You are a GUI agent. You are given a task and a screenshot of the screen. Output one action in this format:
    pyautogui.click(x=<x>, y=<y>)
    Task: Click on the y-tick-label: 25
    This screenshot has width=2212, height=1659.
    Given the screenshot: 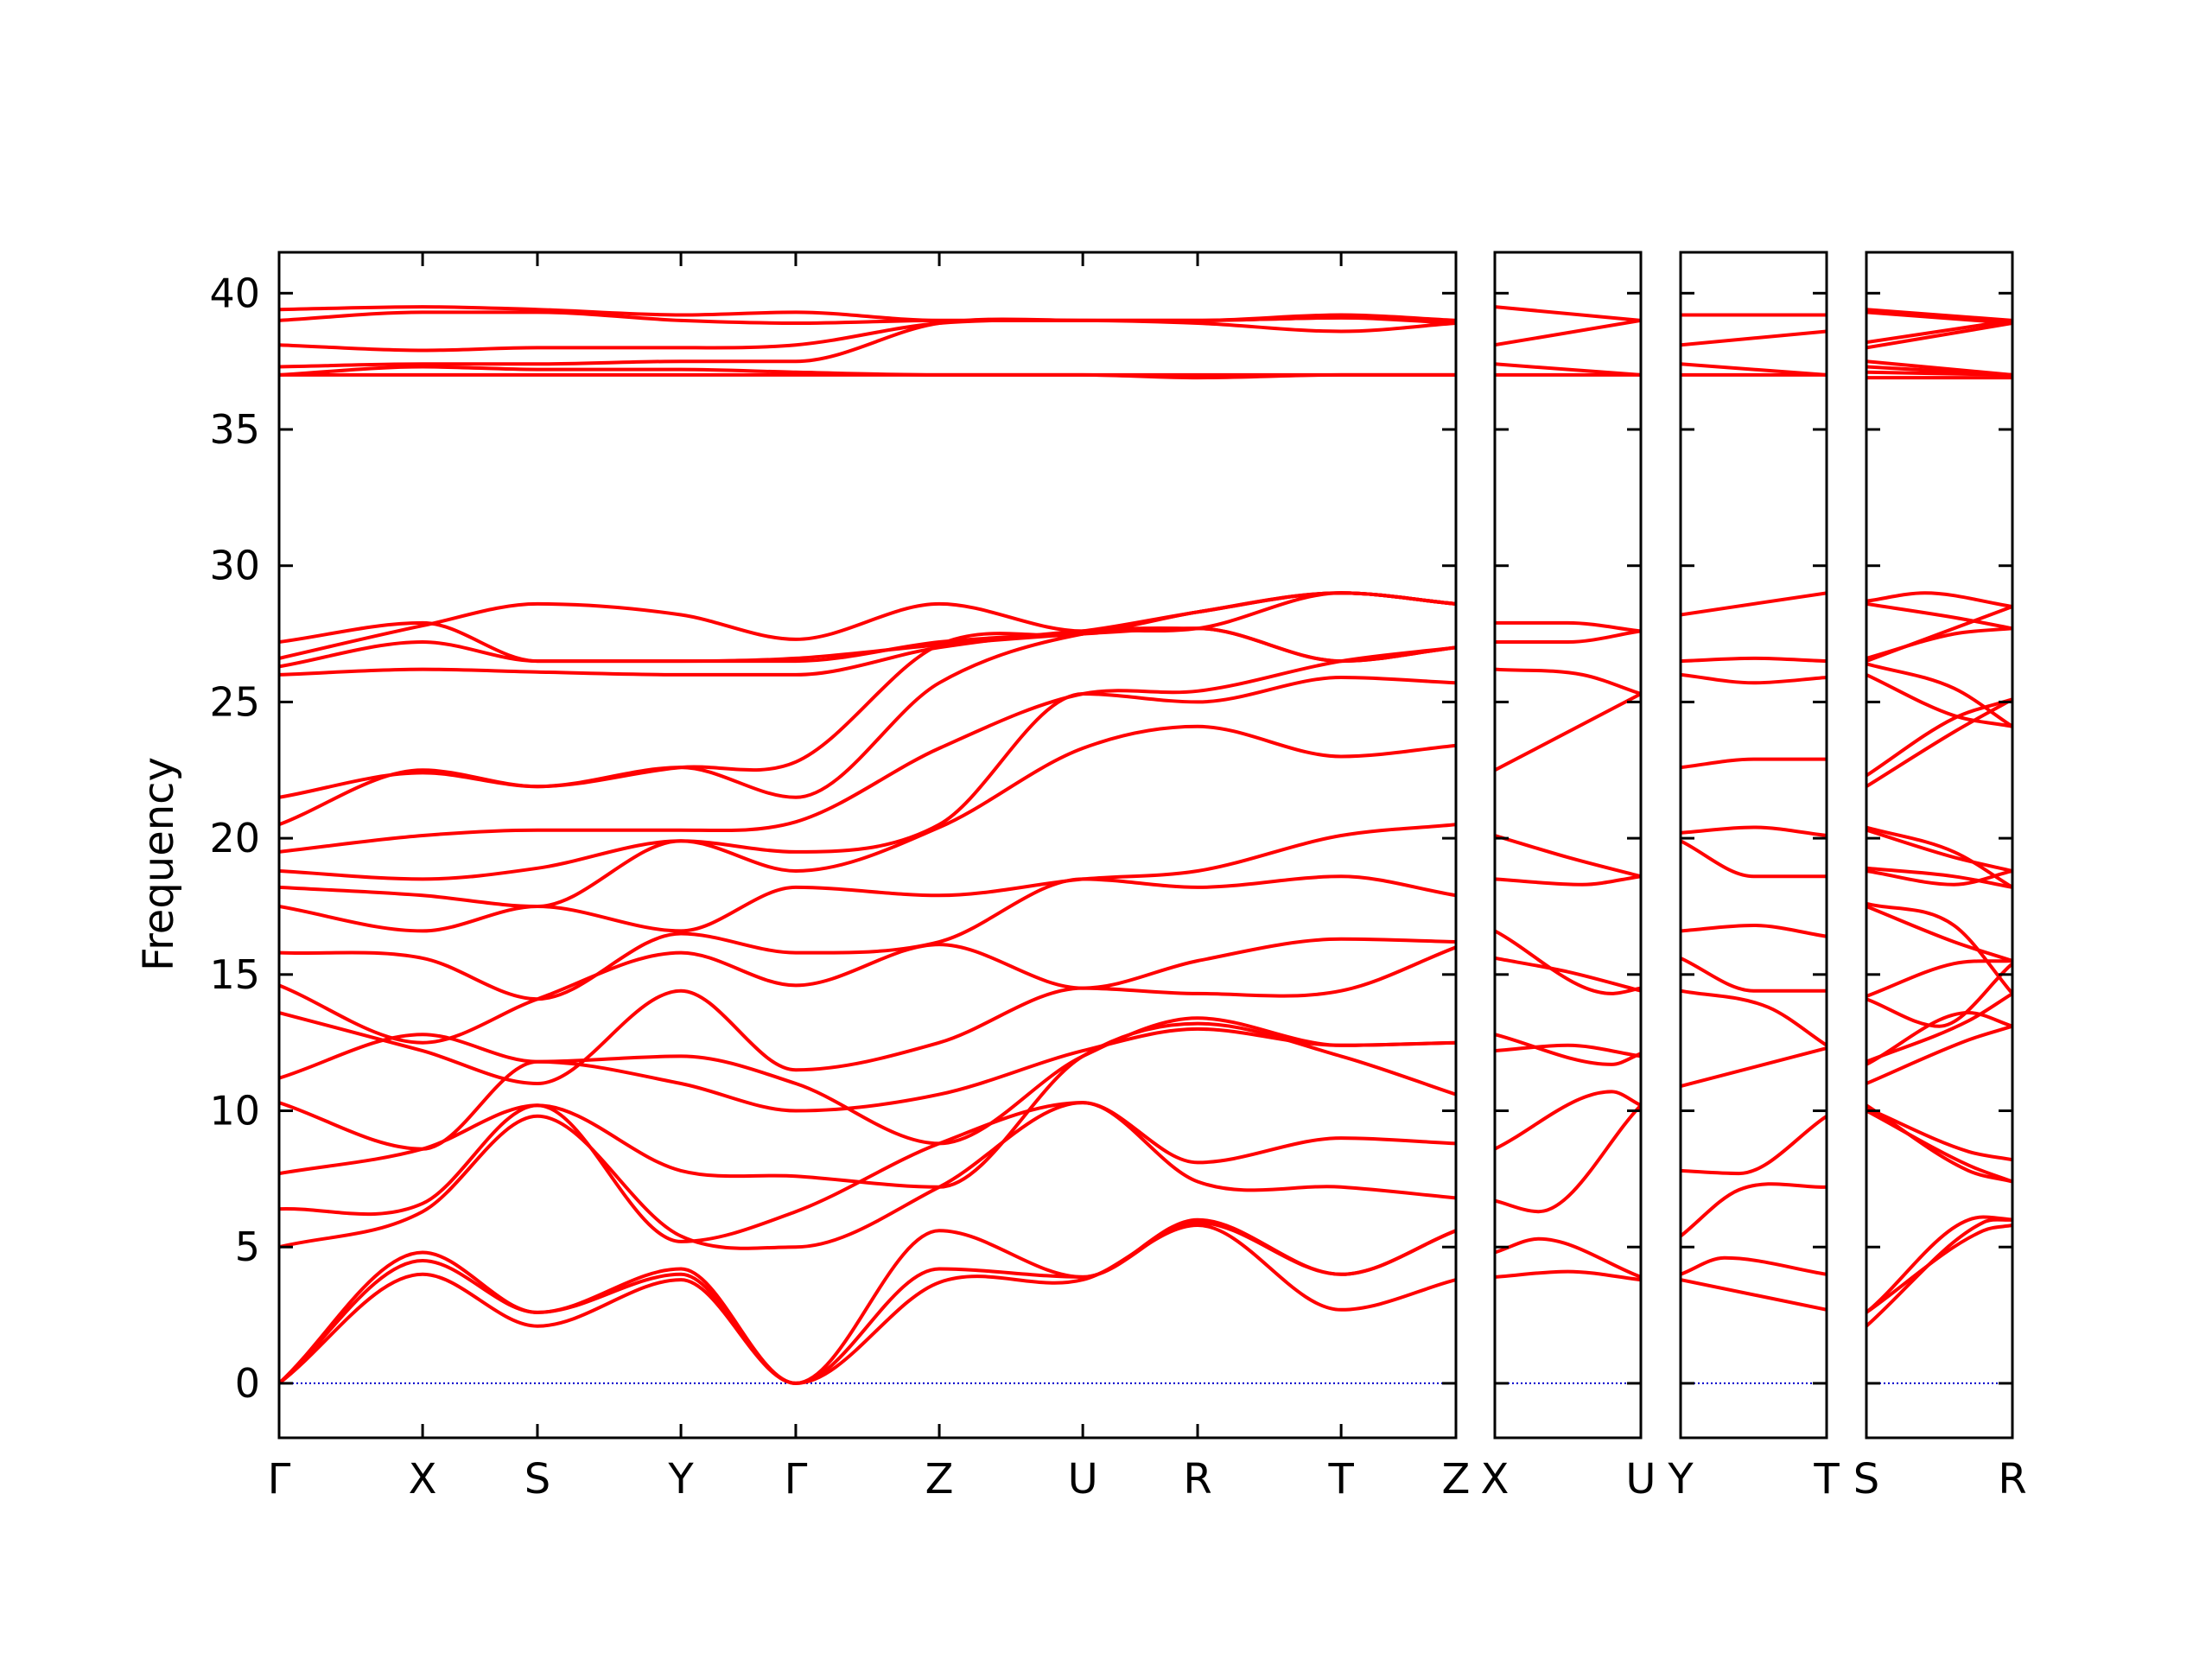 What is the action you would take?
    pyautogui.click(x=234, y=701)
    